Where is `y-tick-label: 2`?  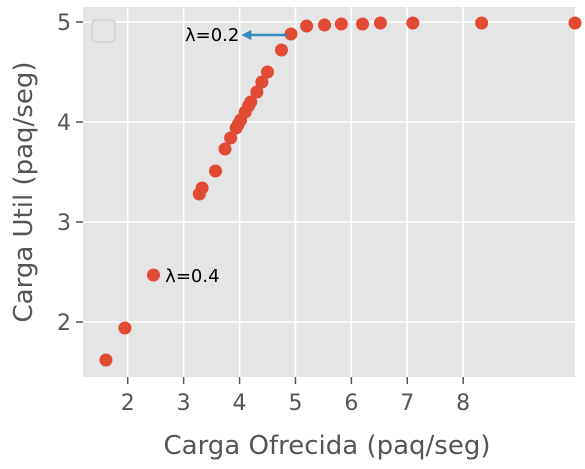
y-tick-label: 2 is located at coordinates (64, 323).